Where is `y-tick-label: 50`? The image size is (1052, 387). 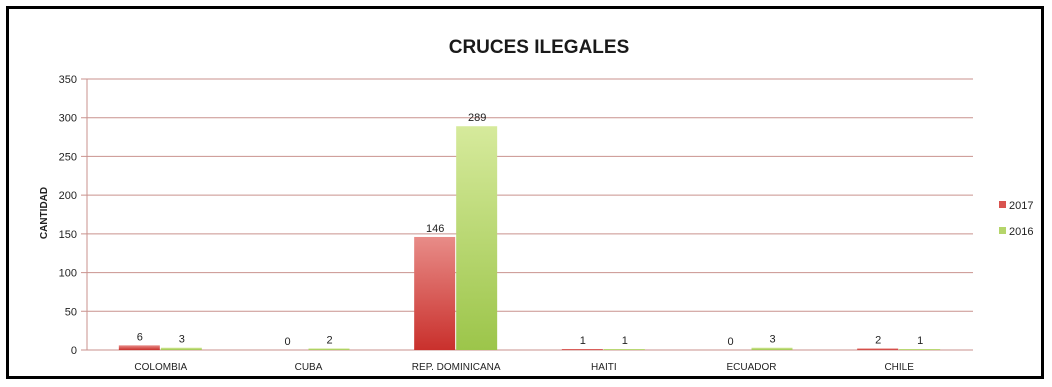 y-tick-label: 50 is located at coordinates (71, 312).